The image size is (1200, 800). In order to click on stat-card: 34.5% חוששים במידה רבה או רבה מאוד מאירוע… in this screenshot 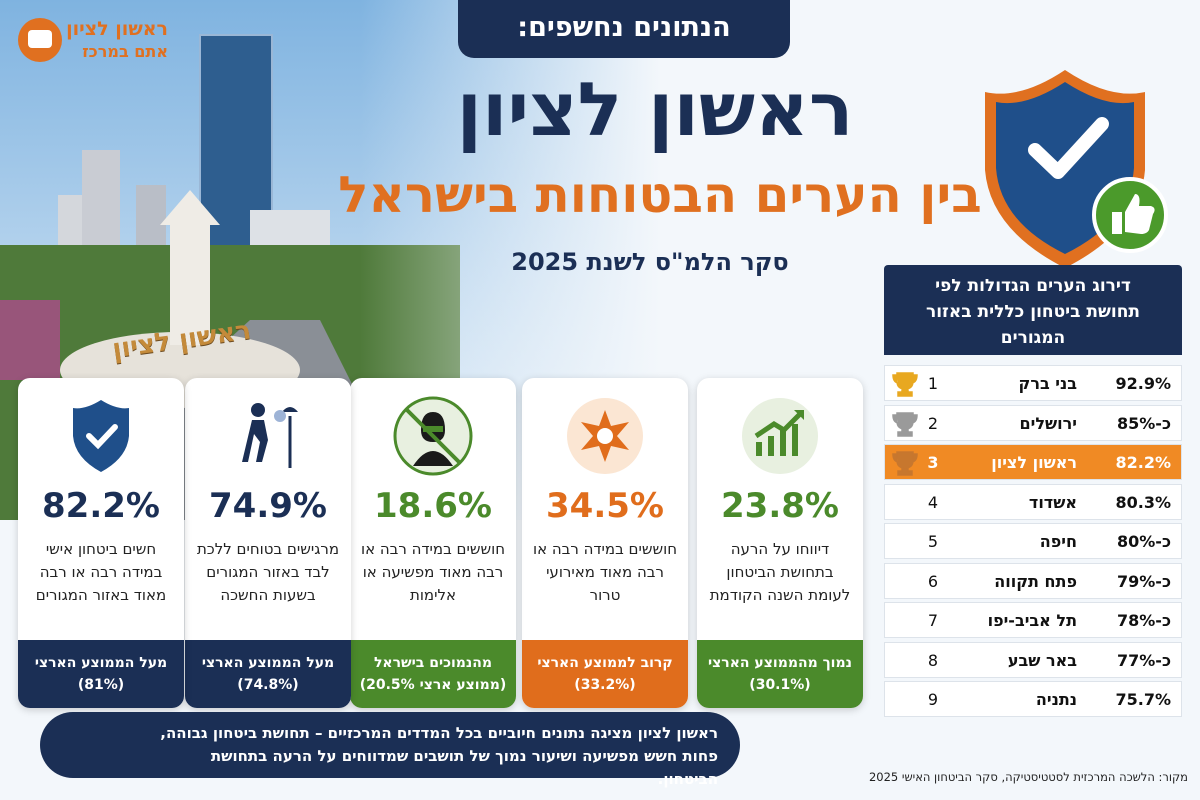, I will do `click(605, 543)`.